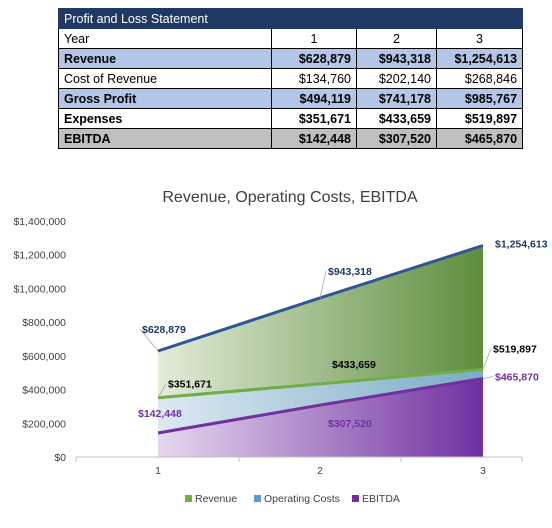 This screenshot has width=552, height=528. I want to click on chart-title: Revenue, Operating Costs, EBITDA, so click(290, 197).